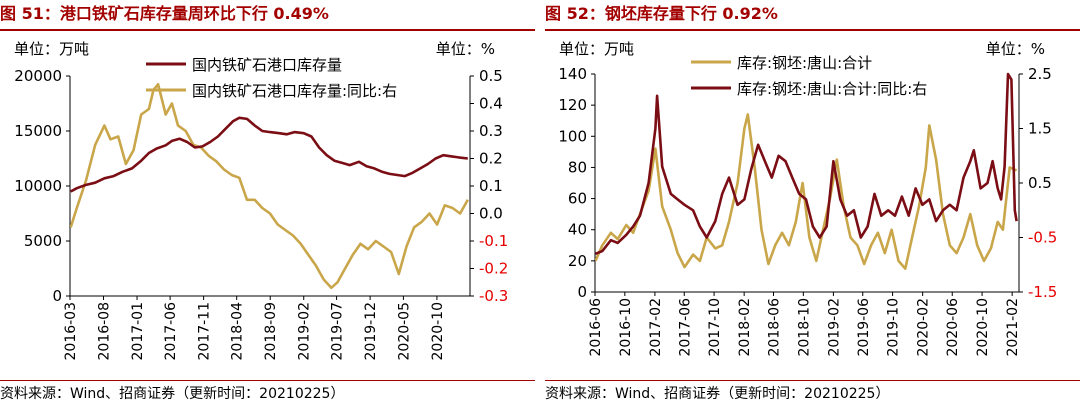 The width and height of the screenshot is (1080, 405). I want to click on x-tick-label: 2019-12, so click(371, 331).